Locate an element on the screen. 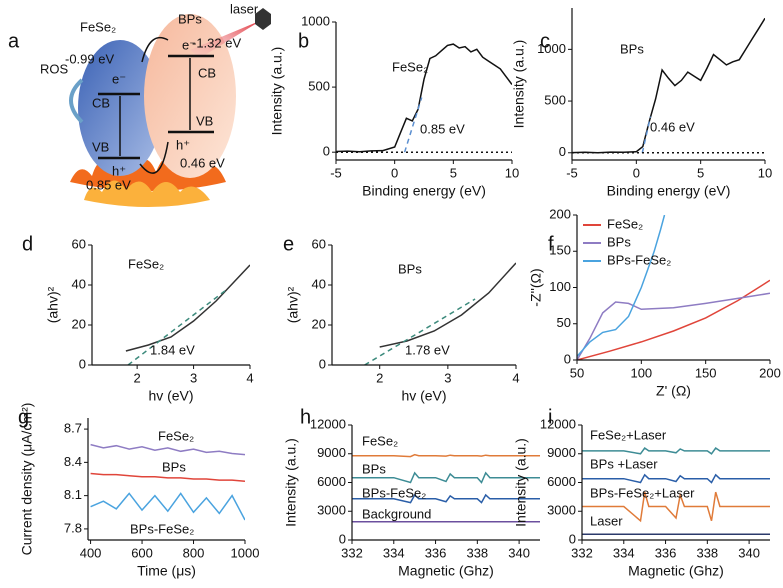  level-label: -1.32 eV is located at coordinates (216, 42).